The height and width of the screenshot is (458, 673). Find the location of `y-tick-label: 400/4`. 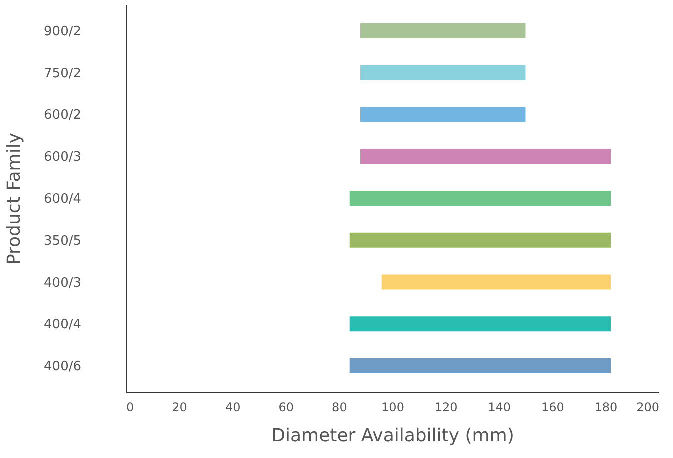

y-tick-label: 400/4 is located at coordinates (63, 325).